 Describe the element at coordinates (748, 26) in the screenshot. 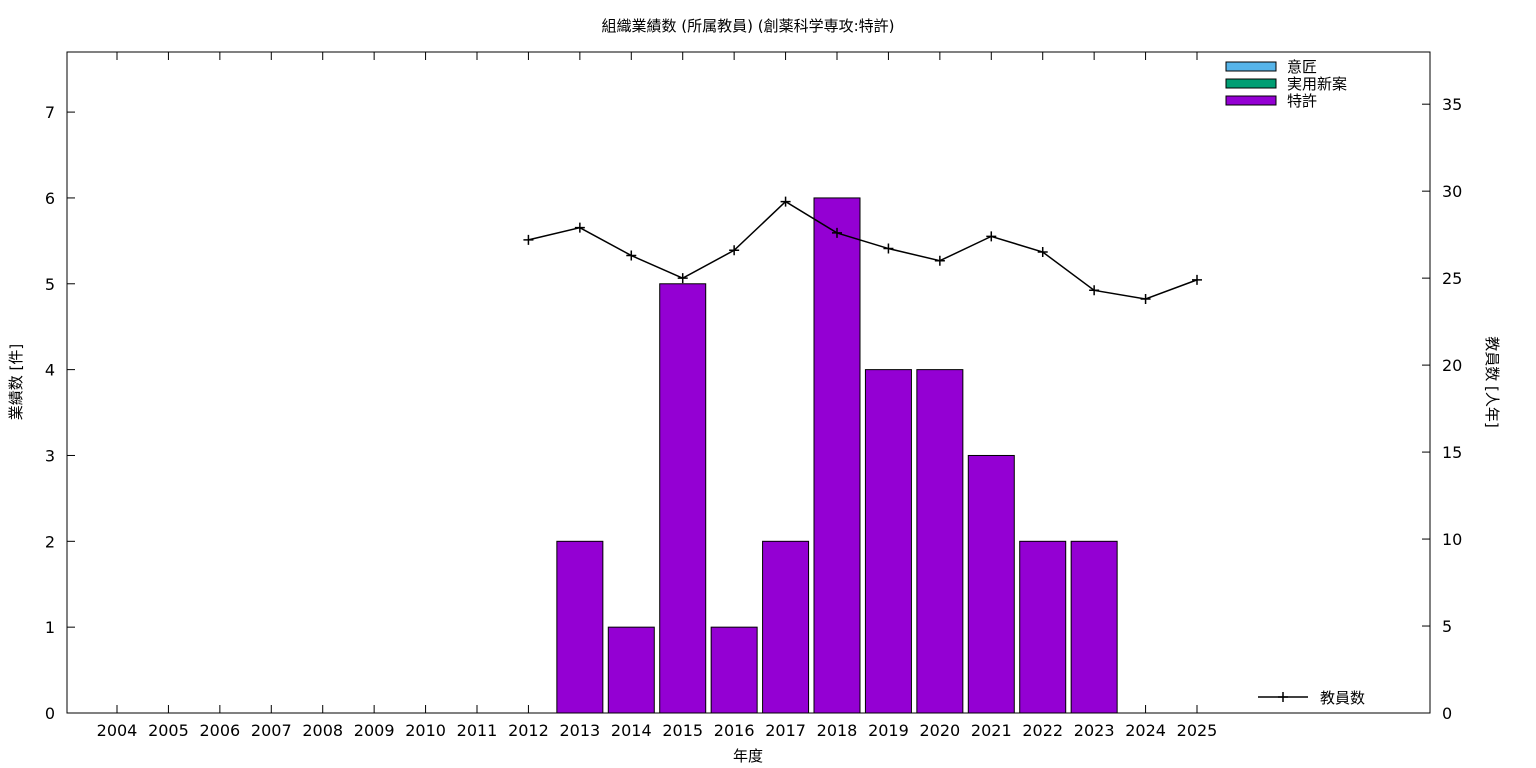

I see `chart-title: 組織業績数 (所属教員) (創薬科学専攻:特許)` at that location.